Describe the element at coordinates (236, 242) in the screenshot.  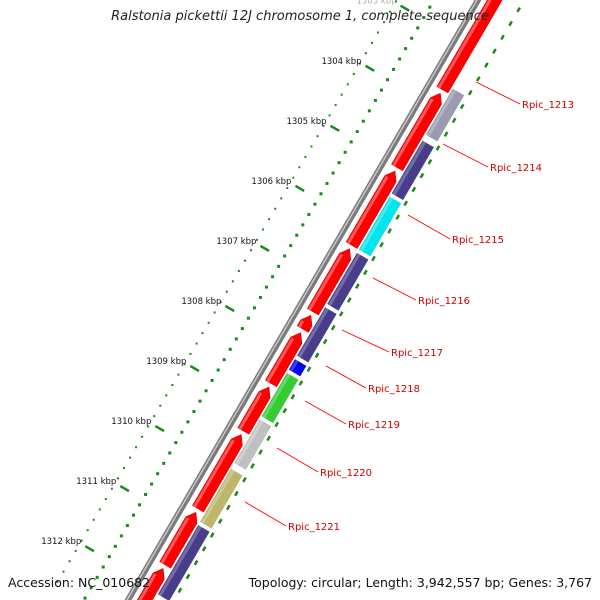
I see `ruler-tick-label: 1307 kbp` at that location.